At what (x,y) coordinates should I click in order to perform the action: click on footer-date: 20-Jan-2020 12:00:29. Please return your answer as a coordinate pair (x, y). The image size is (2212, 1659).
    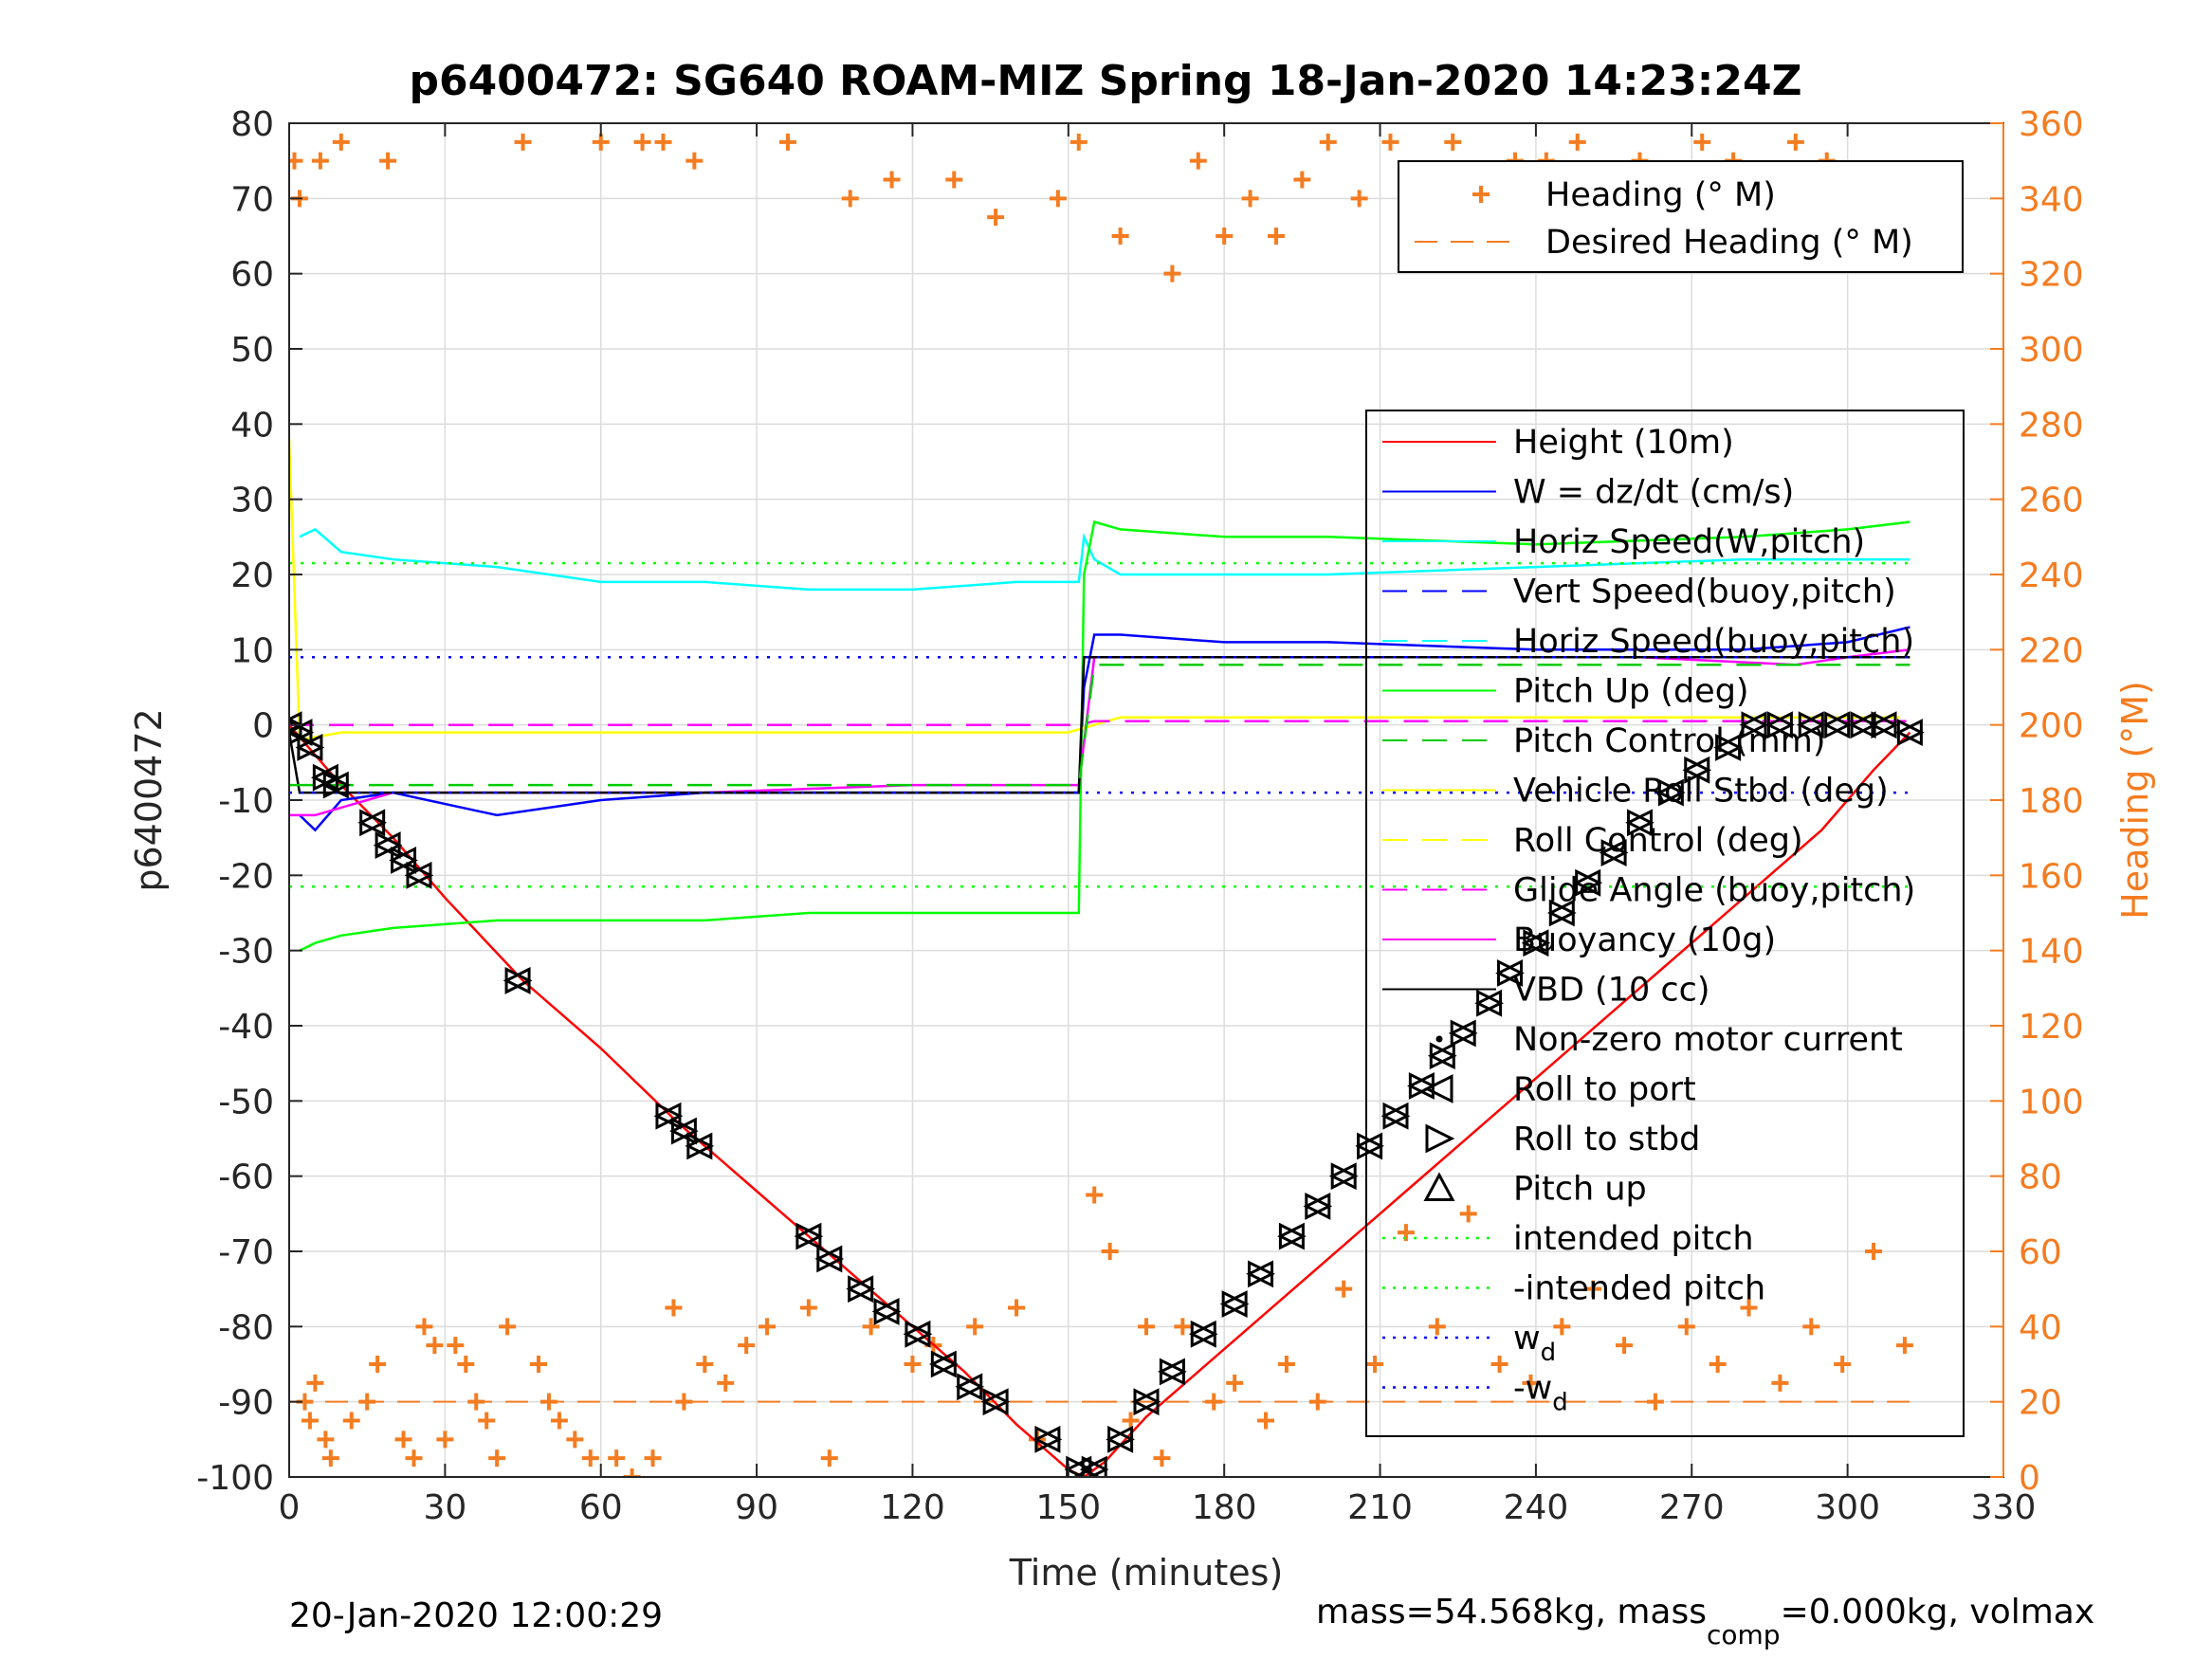
    Looking at the image, I should click on (476, 1615).